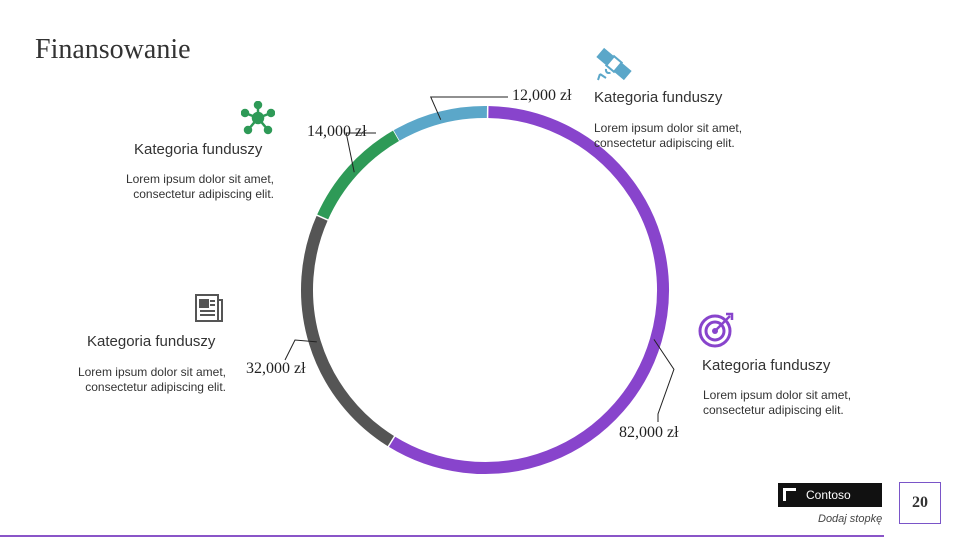 This screenshot has width=960, height=540. I want to click on value-label-target: 82,000 zł, so click(649, 432).